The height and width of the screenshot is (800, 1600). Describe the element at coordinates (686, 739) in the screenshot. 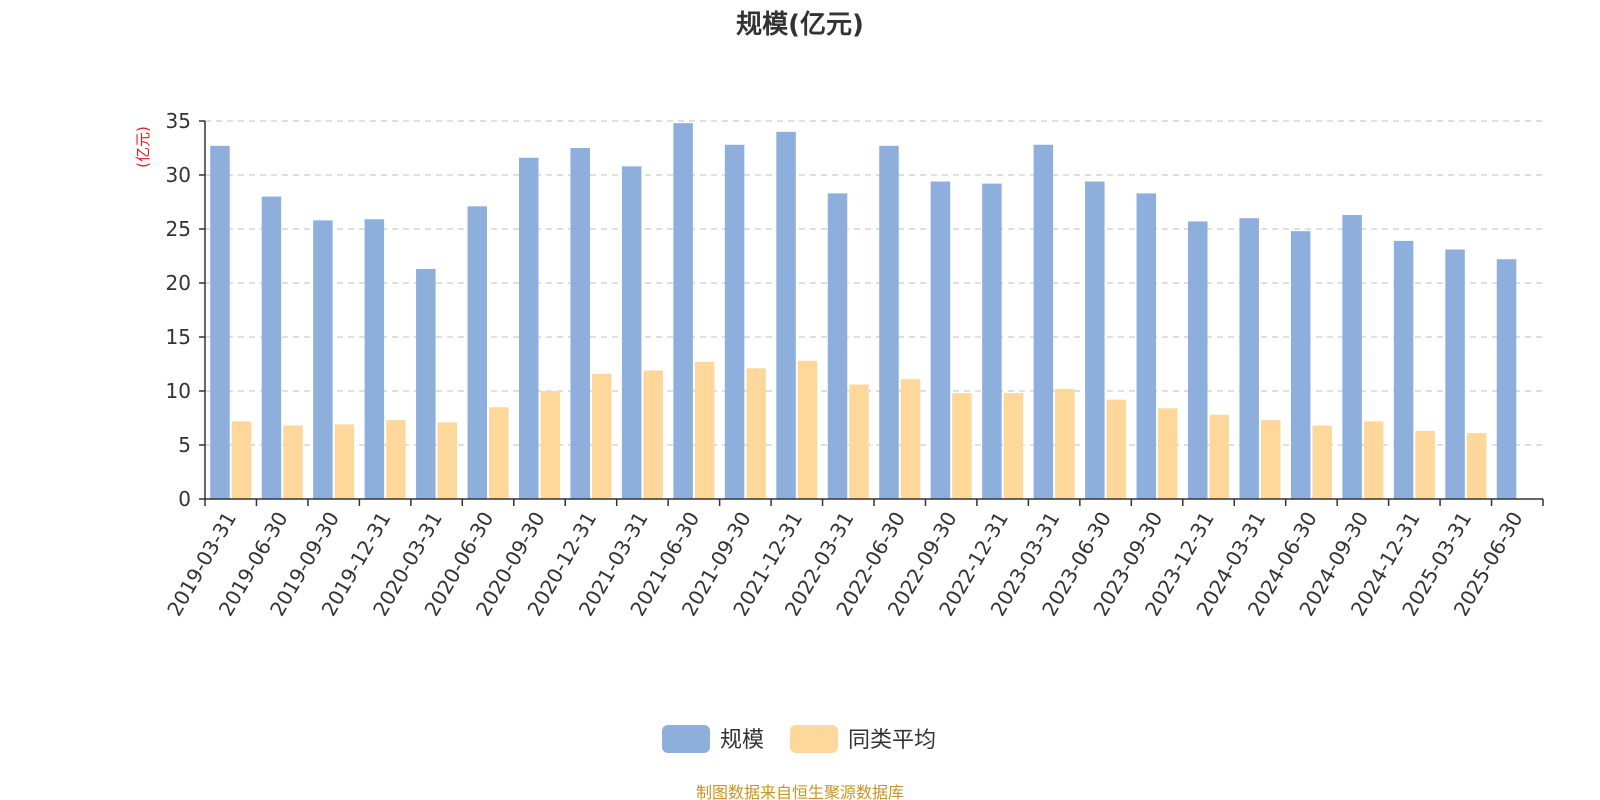

I see `legend-swatch-scale` at that location.